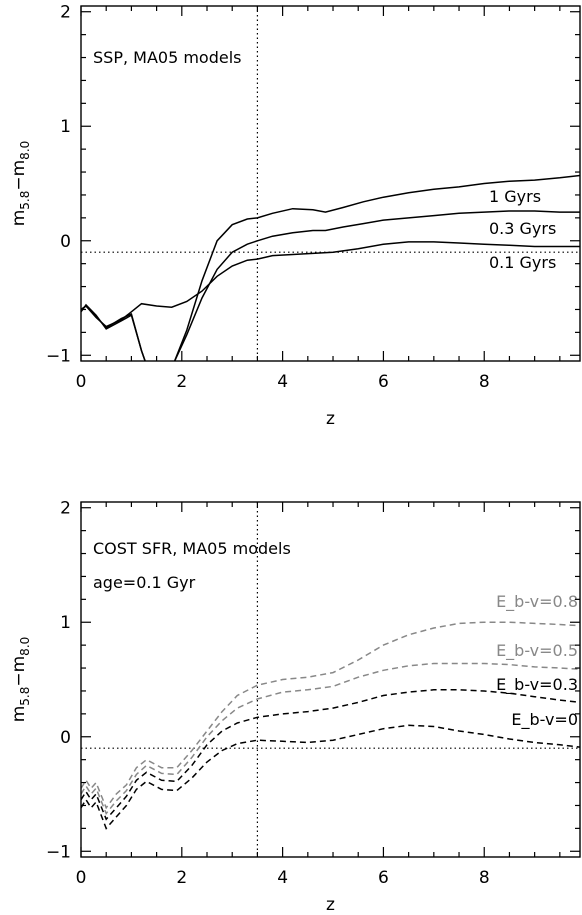 The image size is (582, 915). I want to click on annotation-1: COST SFR, MA05 models, so click(192, 548).